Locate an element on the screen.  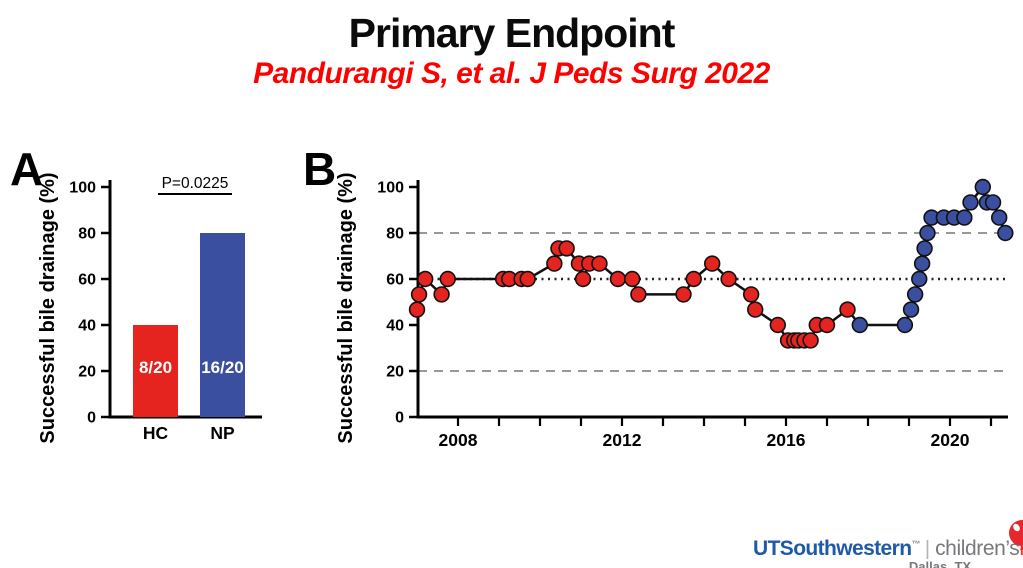
balloon-icon is located at coordinates (1016, 535).